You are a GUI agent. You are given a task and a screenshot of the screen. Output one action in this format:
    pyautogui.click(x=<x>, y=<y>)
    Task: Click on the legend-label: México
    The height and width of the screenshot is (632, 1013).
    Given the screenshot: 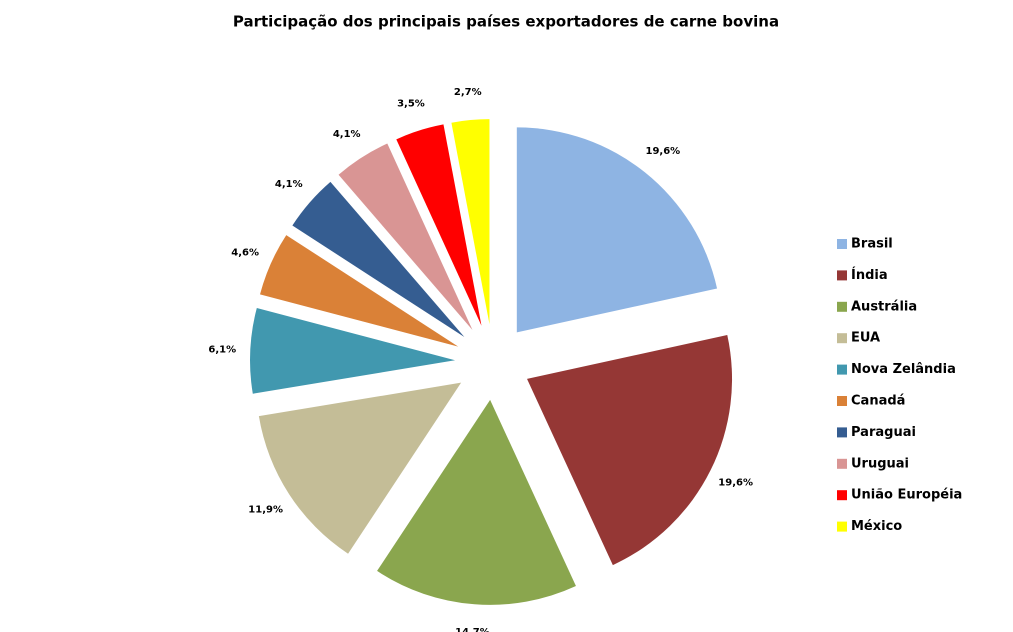 What is the action you would take?
    pyautogui.click(x=876, y=526)
    